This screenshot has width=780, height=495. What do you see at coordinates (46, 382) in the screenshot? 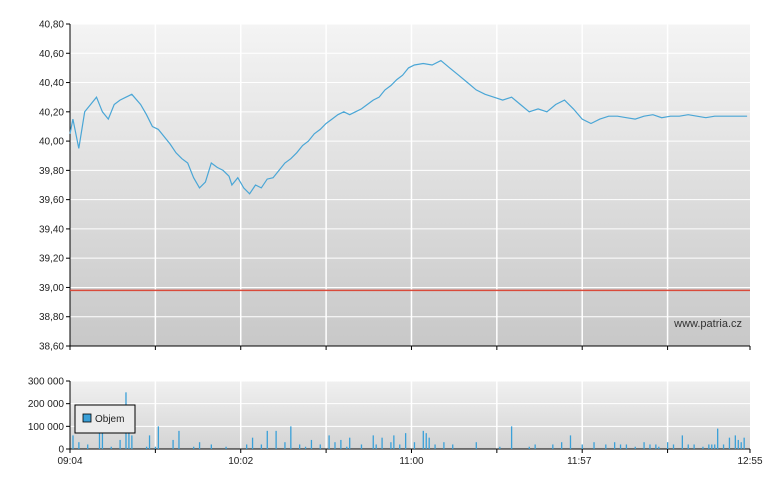
I see `volume-y-tick-label: 300 000` at bounding box center [46, 382].